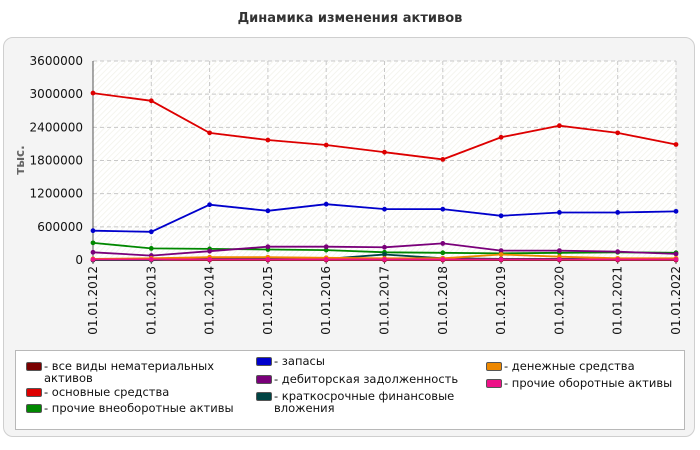 The image size is (700, 450). What do you see at coordinates (79, 260) in the screenshot?
I see `y-tick-label: 0` at bounding box center [79, 260].